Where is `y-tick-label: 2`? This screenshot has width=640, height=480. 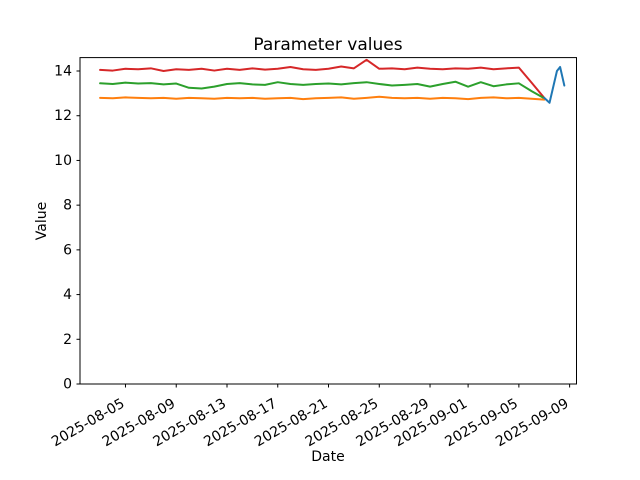
y-tick-label: 2 is located at coordinates (67, 340).